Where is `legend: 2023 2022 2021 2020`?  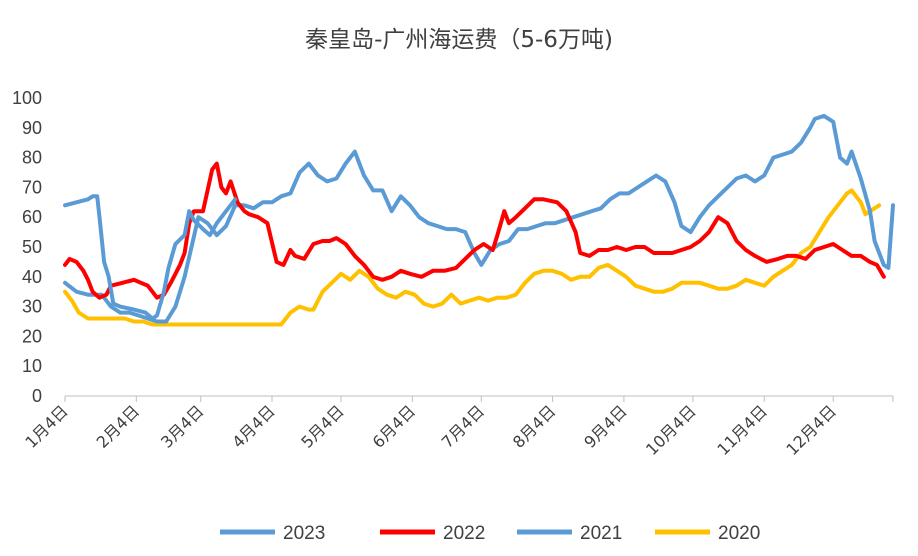 legend: 2023 2022 2021 2020 is located at coordinates (490, 533).